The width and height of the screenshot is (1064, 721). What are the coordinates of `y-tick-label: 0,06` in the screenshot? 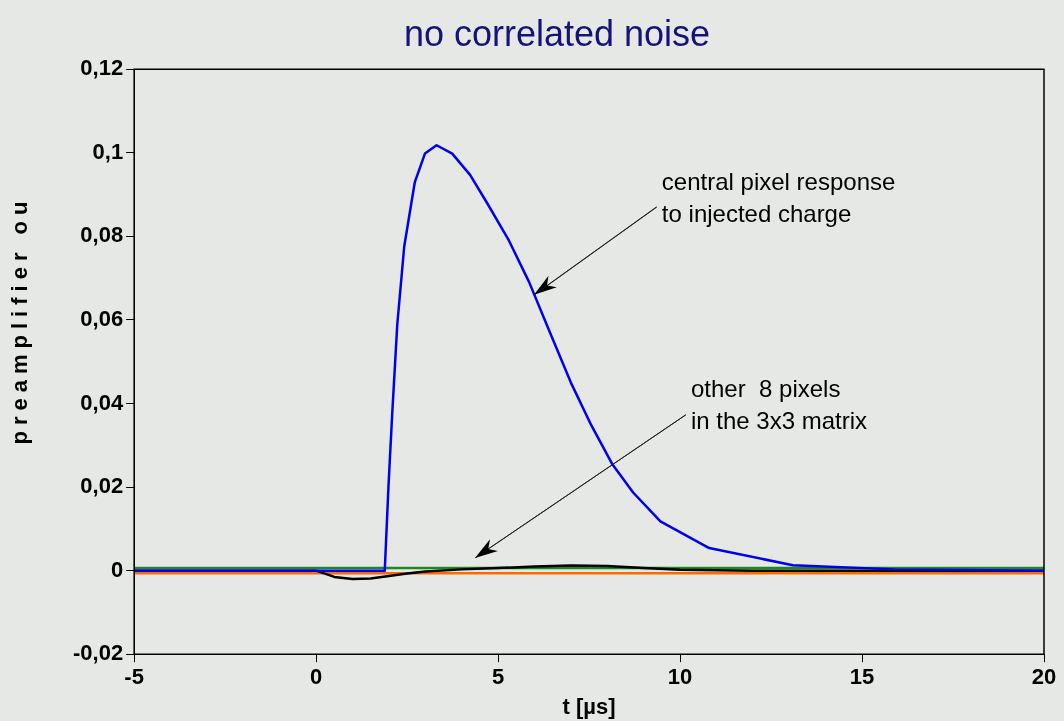 It's located at (102, 318).